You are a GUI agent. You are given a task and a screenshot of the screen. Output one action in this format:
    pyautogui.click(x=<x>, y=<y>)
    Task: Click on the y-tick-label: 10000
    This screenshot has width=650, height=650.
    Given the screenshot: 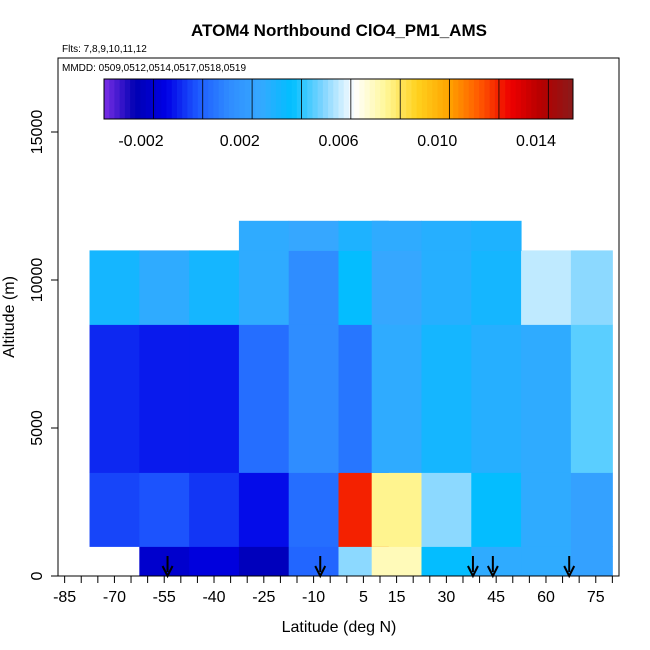 What is the action you would take?
    pyautogui.click(x=37, y=280)
    